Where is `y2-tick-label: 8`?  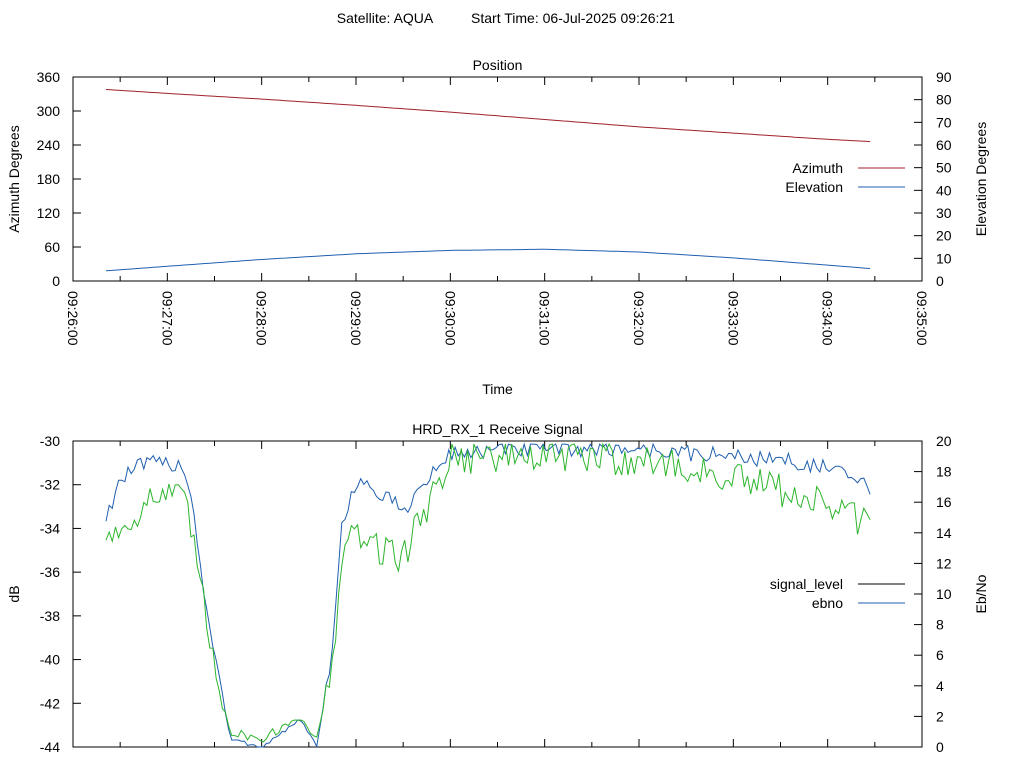 y2-tick-label: 8 is located at coordinates (940, 625).